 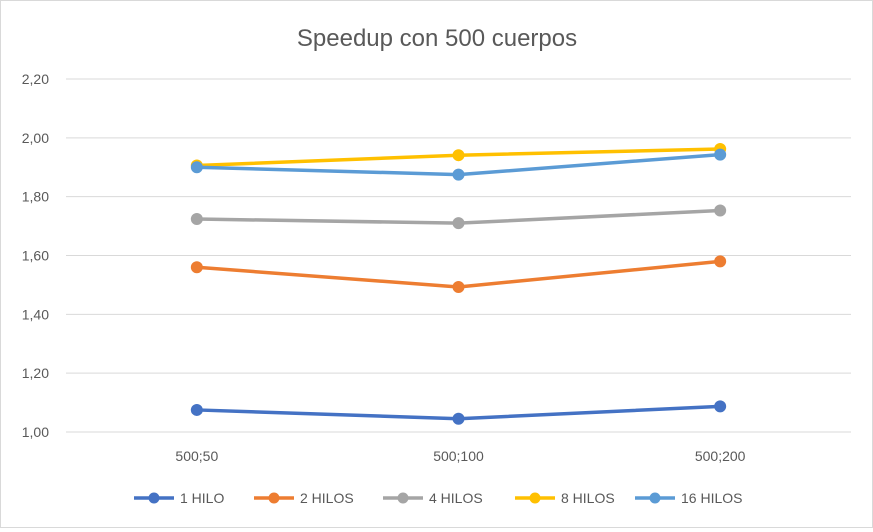 I want to click on y-tick-label: 1,80, so click(x=35, y=197).